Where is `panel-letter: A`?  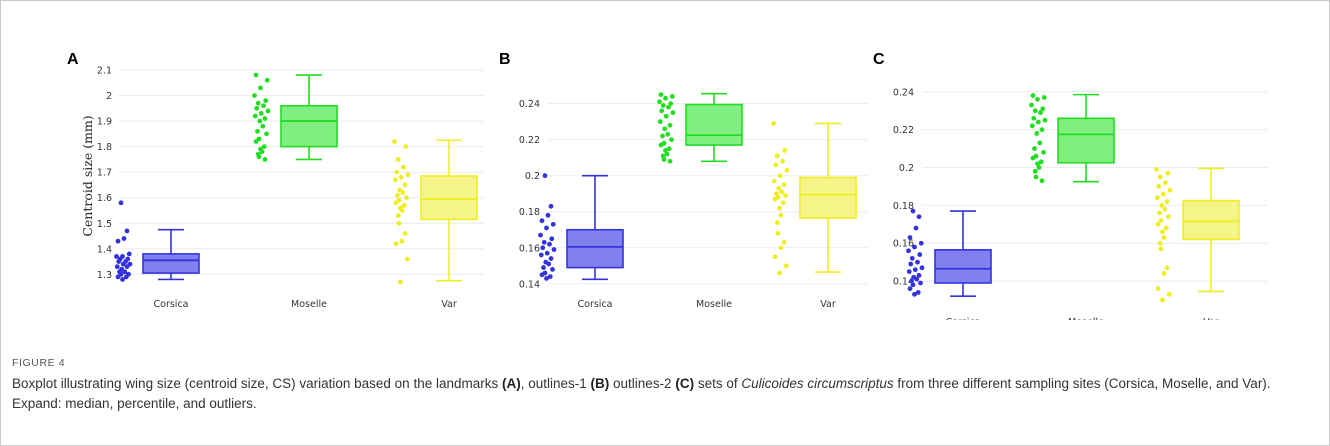 panel-letter: A is located at coordinates (73, 59).